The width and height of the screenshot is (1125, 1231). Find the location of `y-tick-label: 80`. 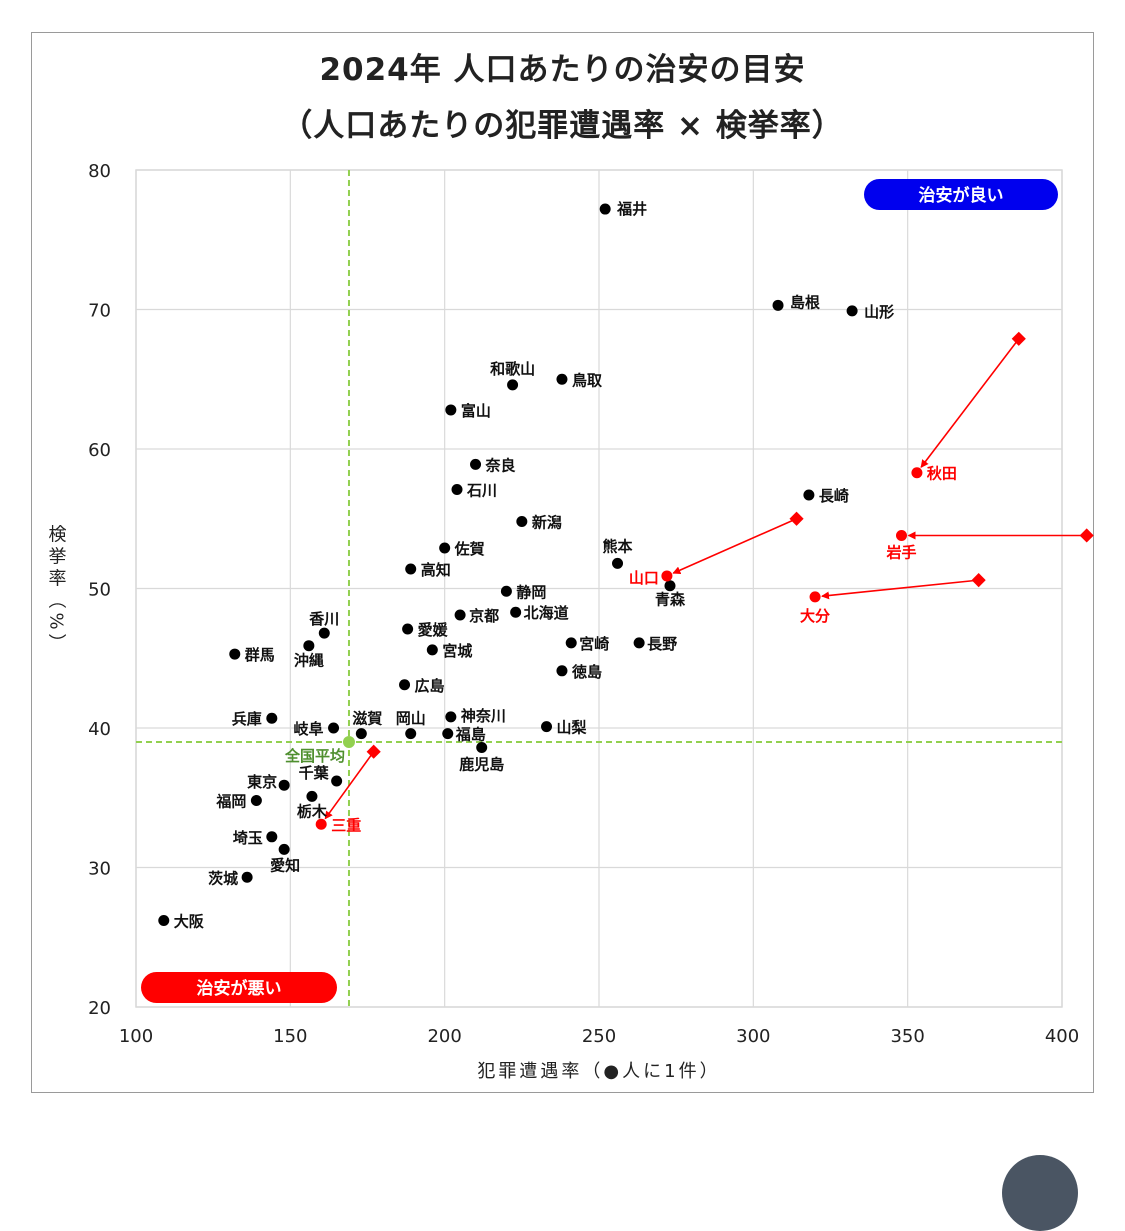

y-tick-label: 80 is located at coordinates (99, 171).